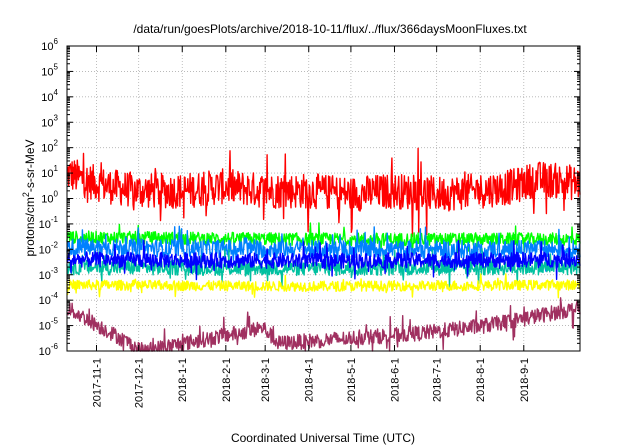 The width and height of the screenshot is (640, 448). What do you see at coordinates (49, 198) in the screenshot?
I see `y-tick-label: 10⁰` at bounding box center [49, 198].